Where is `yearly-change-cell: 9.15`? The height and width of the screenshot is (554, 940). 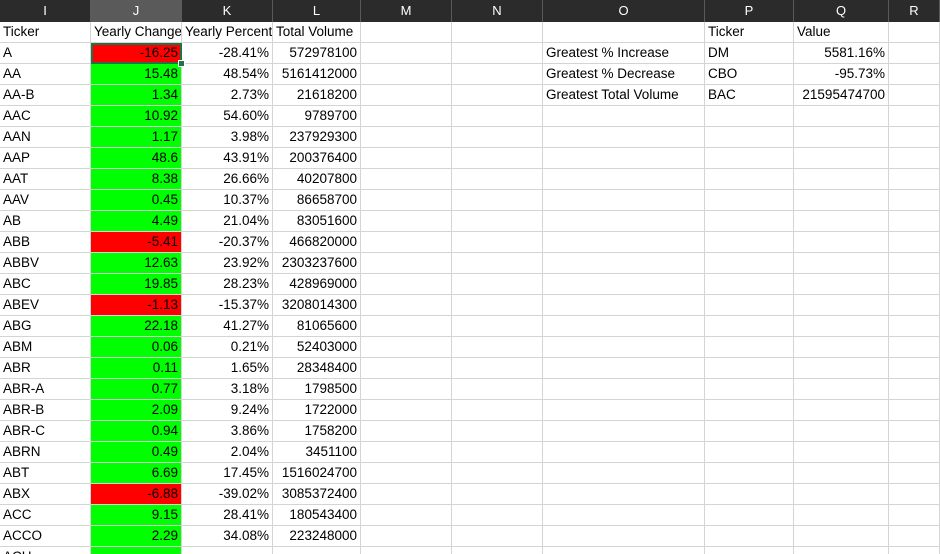 yearly-change-cell: 9.15 is located at coordinates (136, 515).